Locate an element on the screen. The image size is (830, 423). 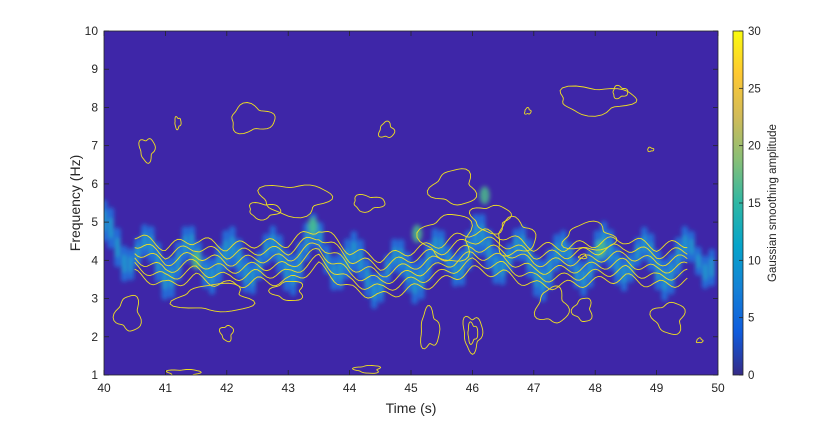
x-tick-label: 40 is located at coordinates (104, 388).